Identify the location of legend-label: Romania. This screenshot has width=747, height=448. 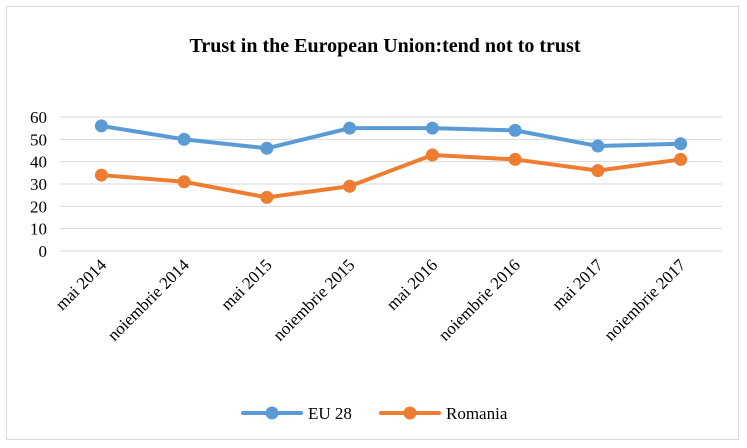
(477, 413).